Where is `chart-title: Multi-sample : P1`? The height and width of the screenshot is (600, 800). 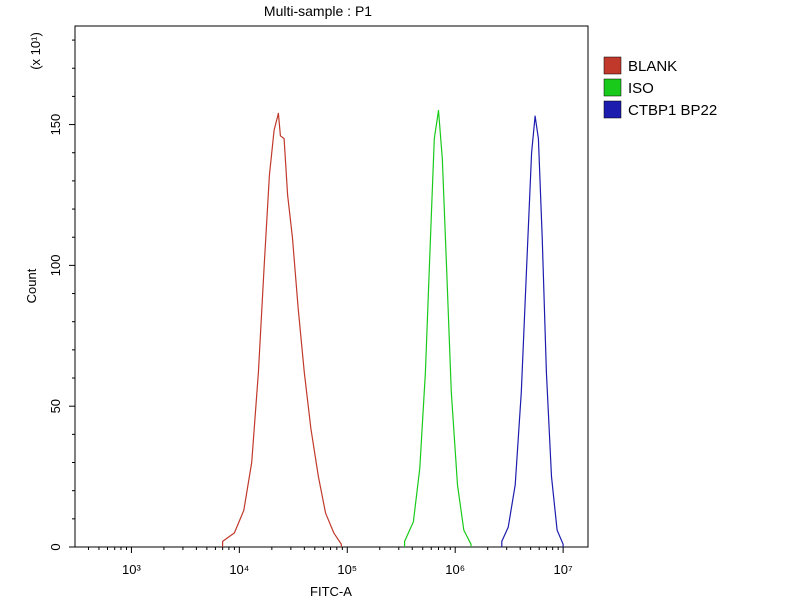 chart-title: Multi-sample : P1 is located at coordinates (318, 11).